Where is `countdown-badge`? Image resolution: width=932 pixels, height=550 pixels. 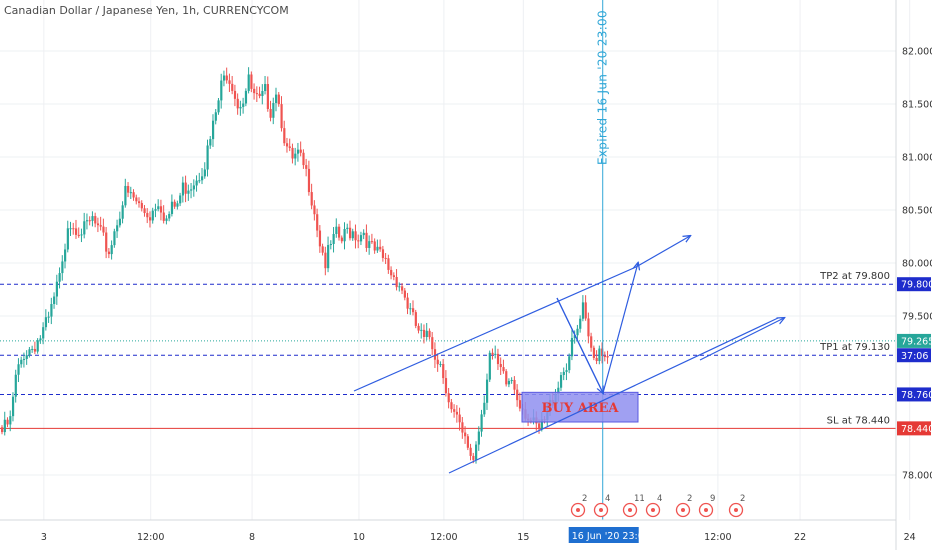
countdown-badge is located at coordinates (914, 355).